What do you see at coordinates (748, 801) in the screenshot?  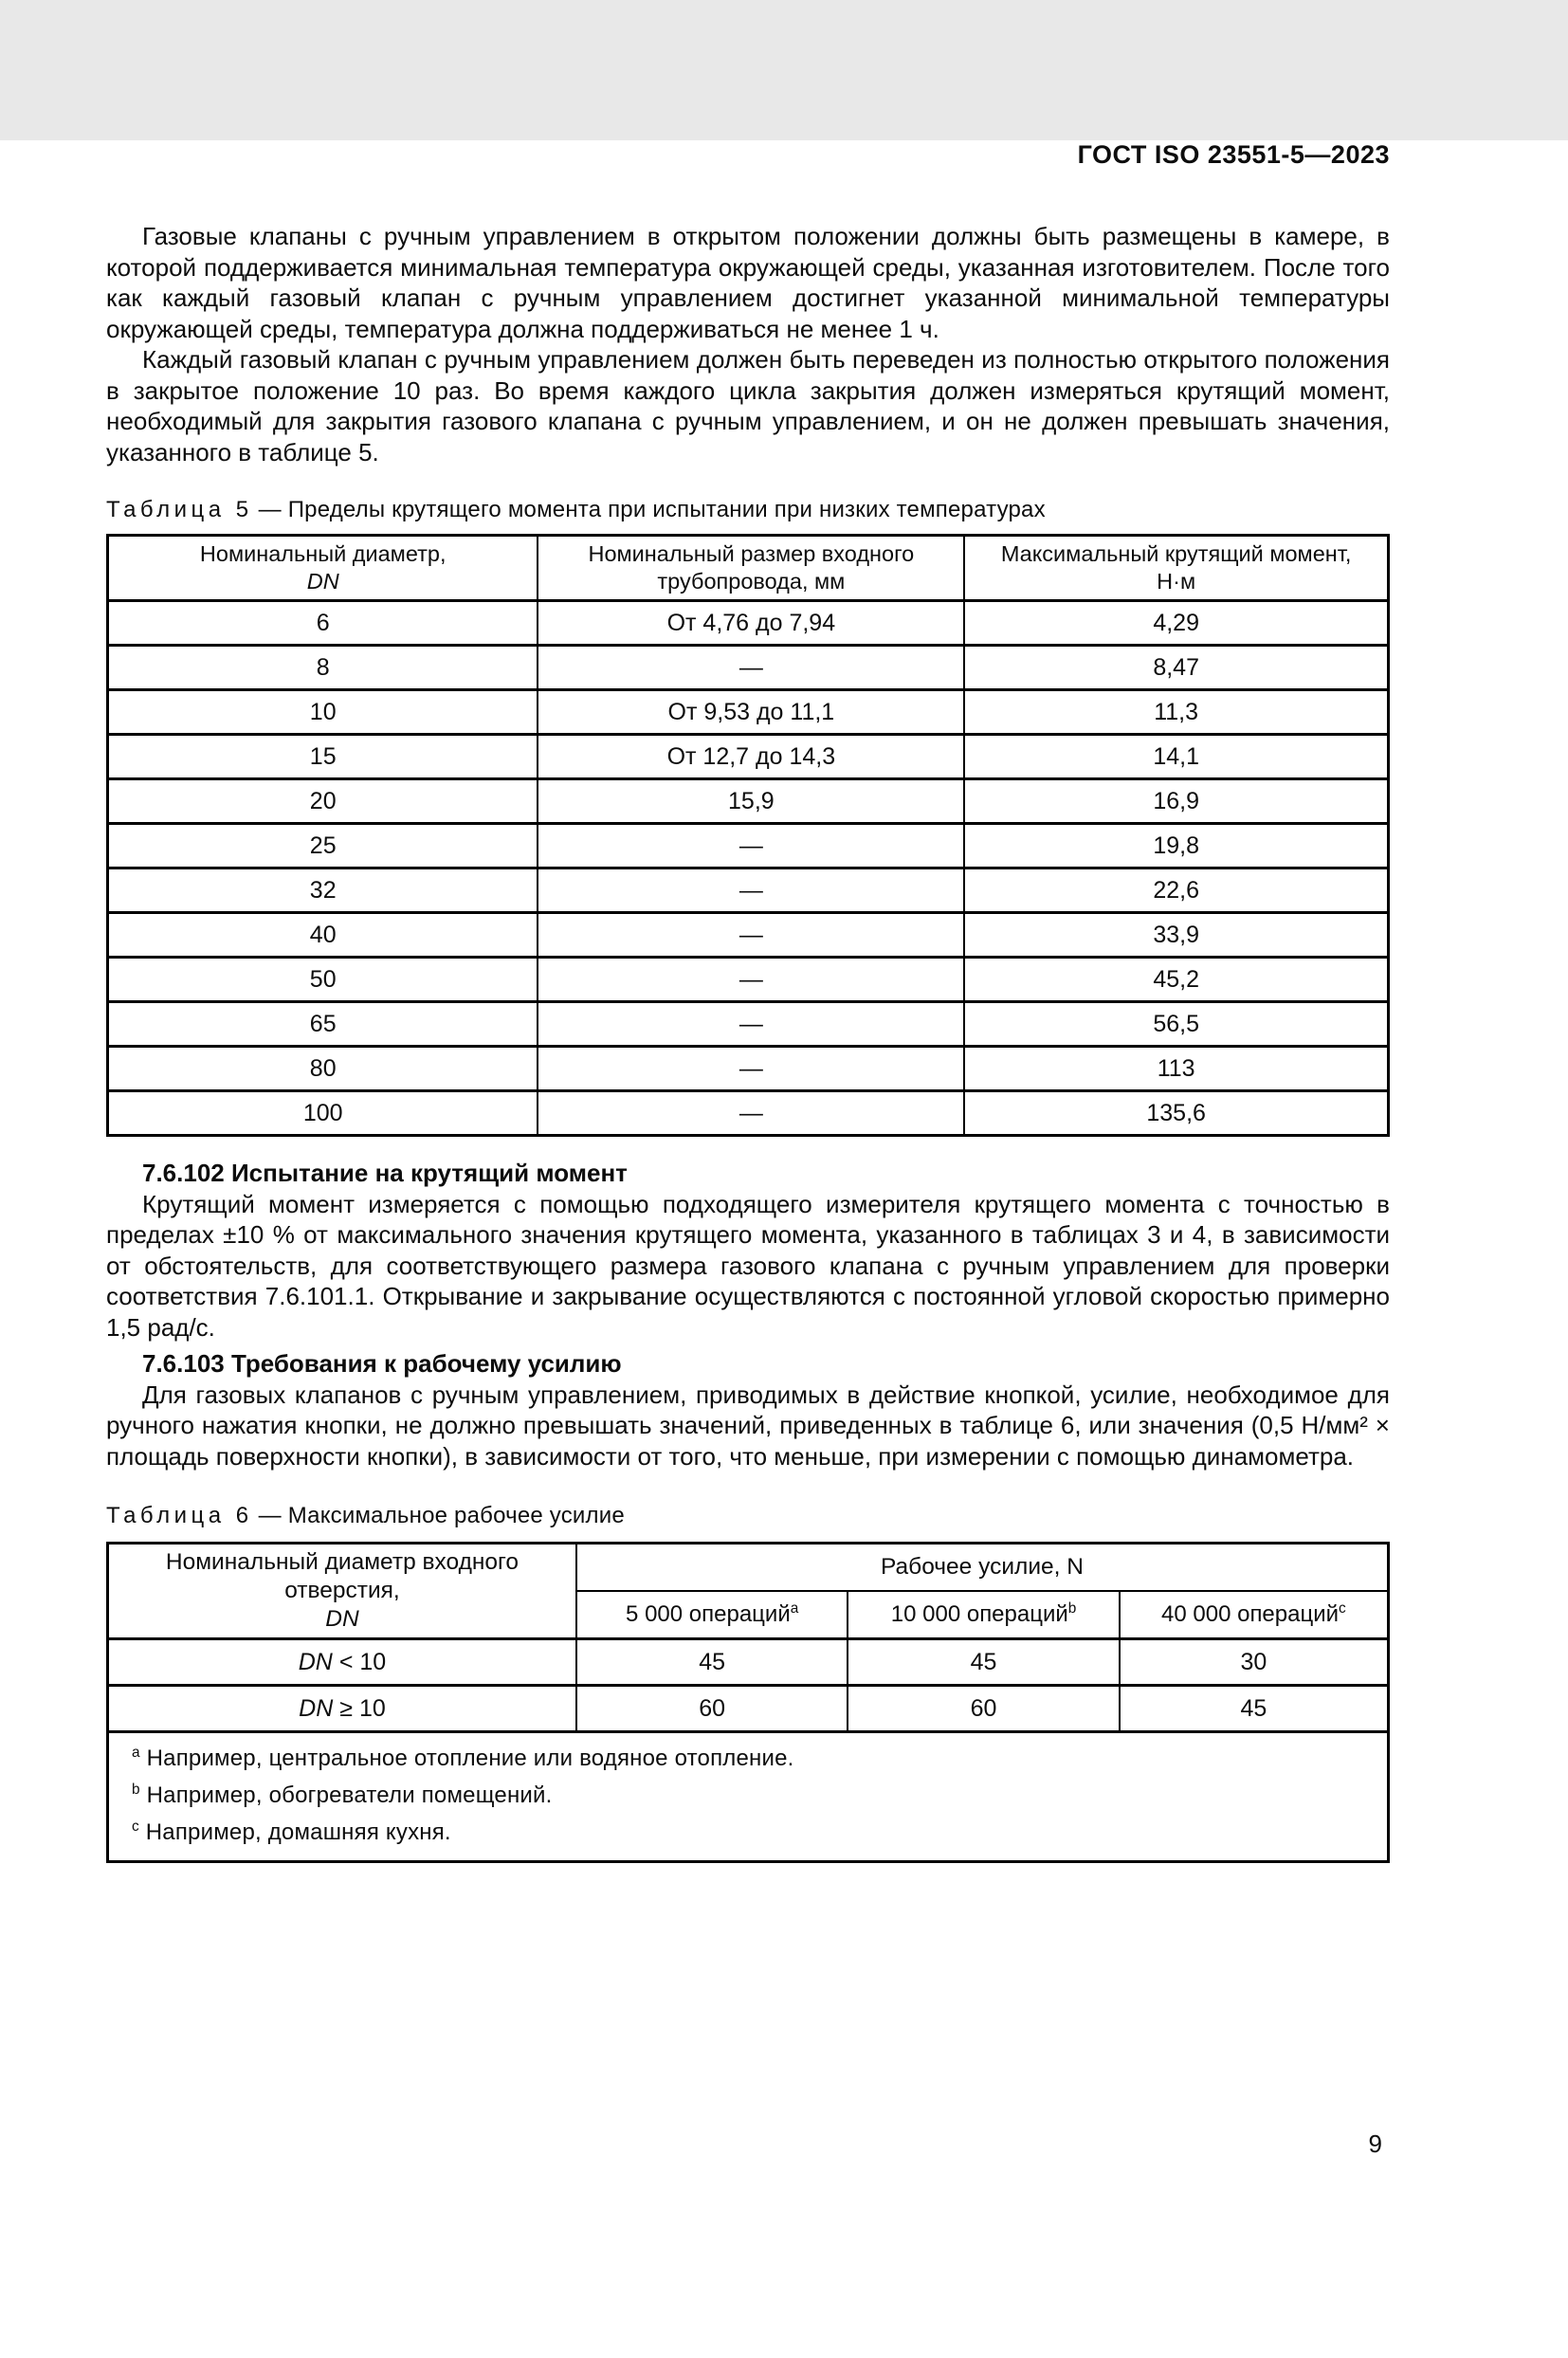 I see `table-row: 20 15,9 16,9` at bounding box center [748, 801].